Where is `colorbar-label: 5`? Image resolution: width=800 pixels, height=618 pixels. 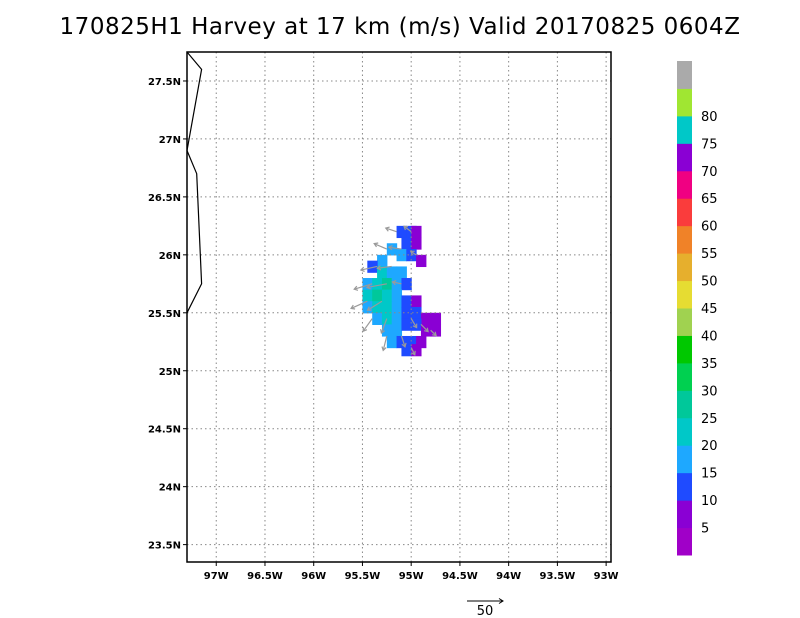
colorbar-label: 5 is located at coordinates (705, 529).